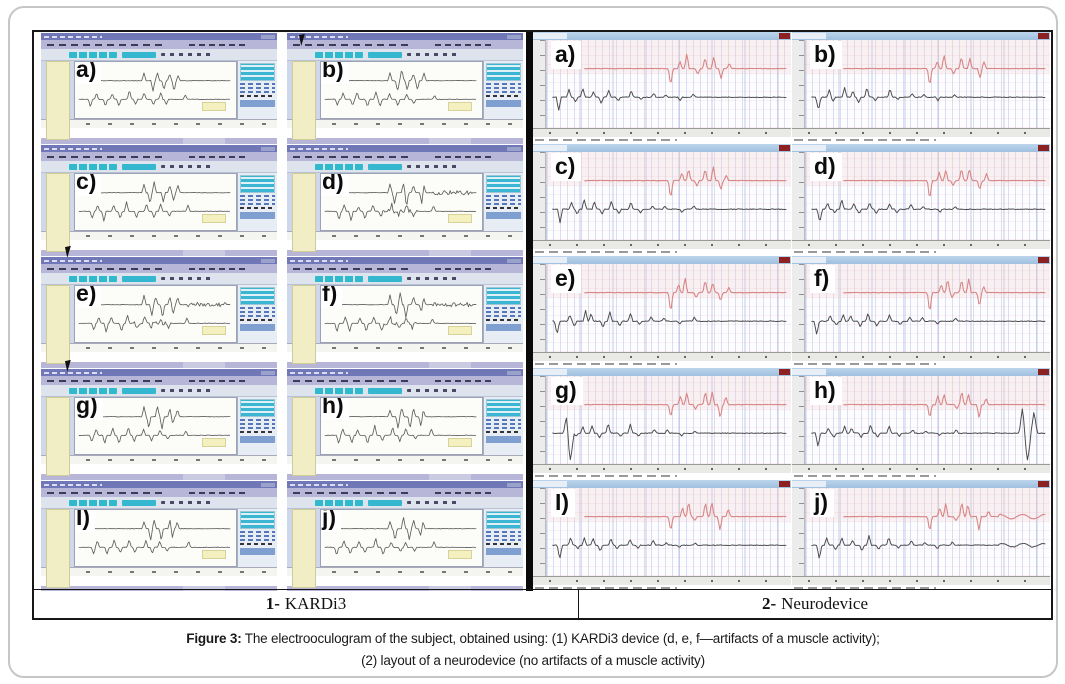 This screenshot has height=684, width=1065. What do you see at coordinates (304, 436) in the screenshot?
I see `left-yellow-panel` at bounding box center [304, 436].